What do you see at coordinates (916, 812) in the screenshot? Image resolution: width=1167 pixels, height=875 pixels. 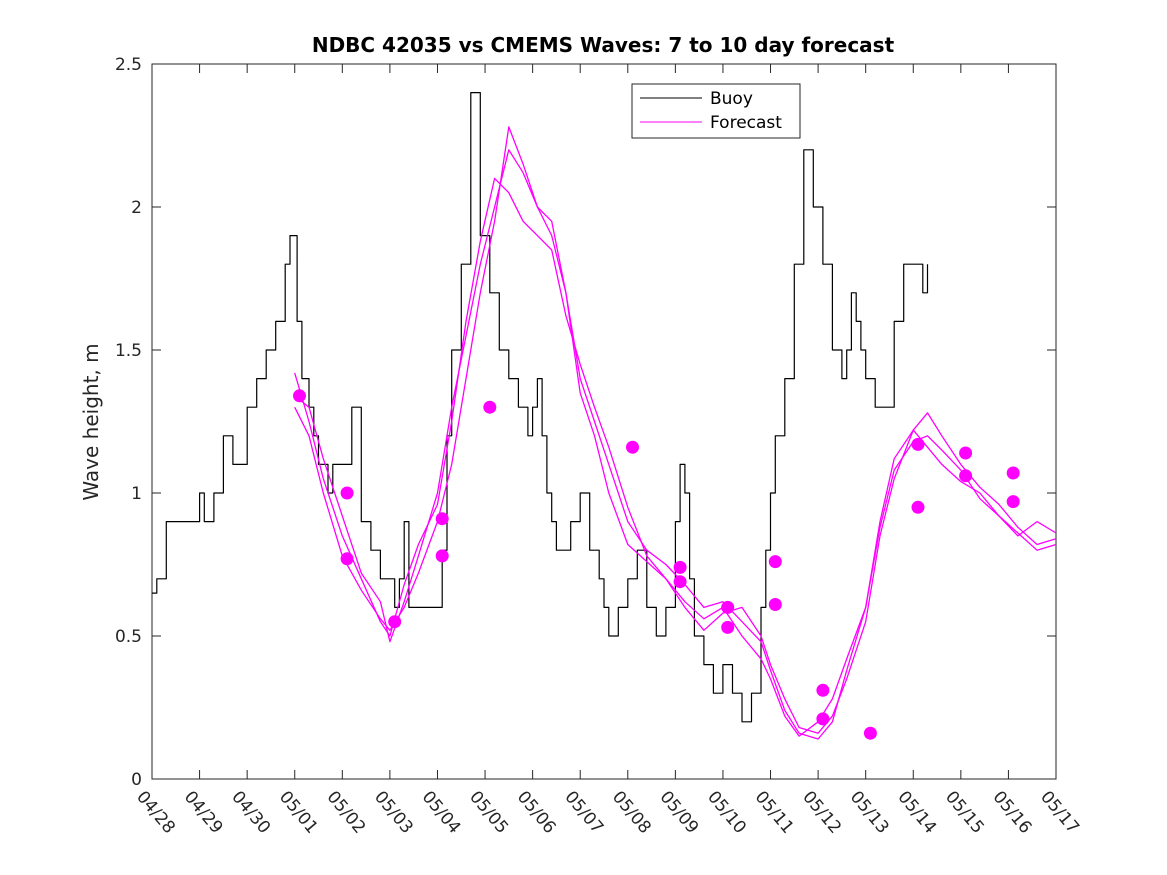 I see `x-tick-label: 05/14` at bounding box center [916, 812].